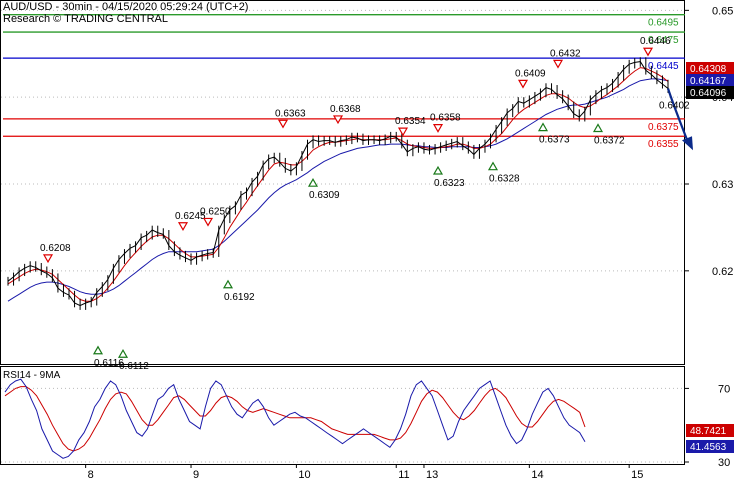 The image size is (735, 485). I want to click on x-tick-label: 8, so click(91, 474).